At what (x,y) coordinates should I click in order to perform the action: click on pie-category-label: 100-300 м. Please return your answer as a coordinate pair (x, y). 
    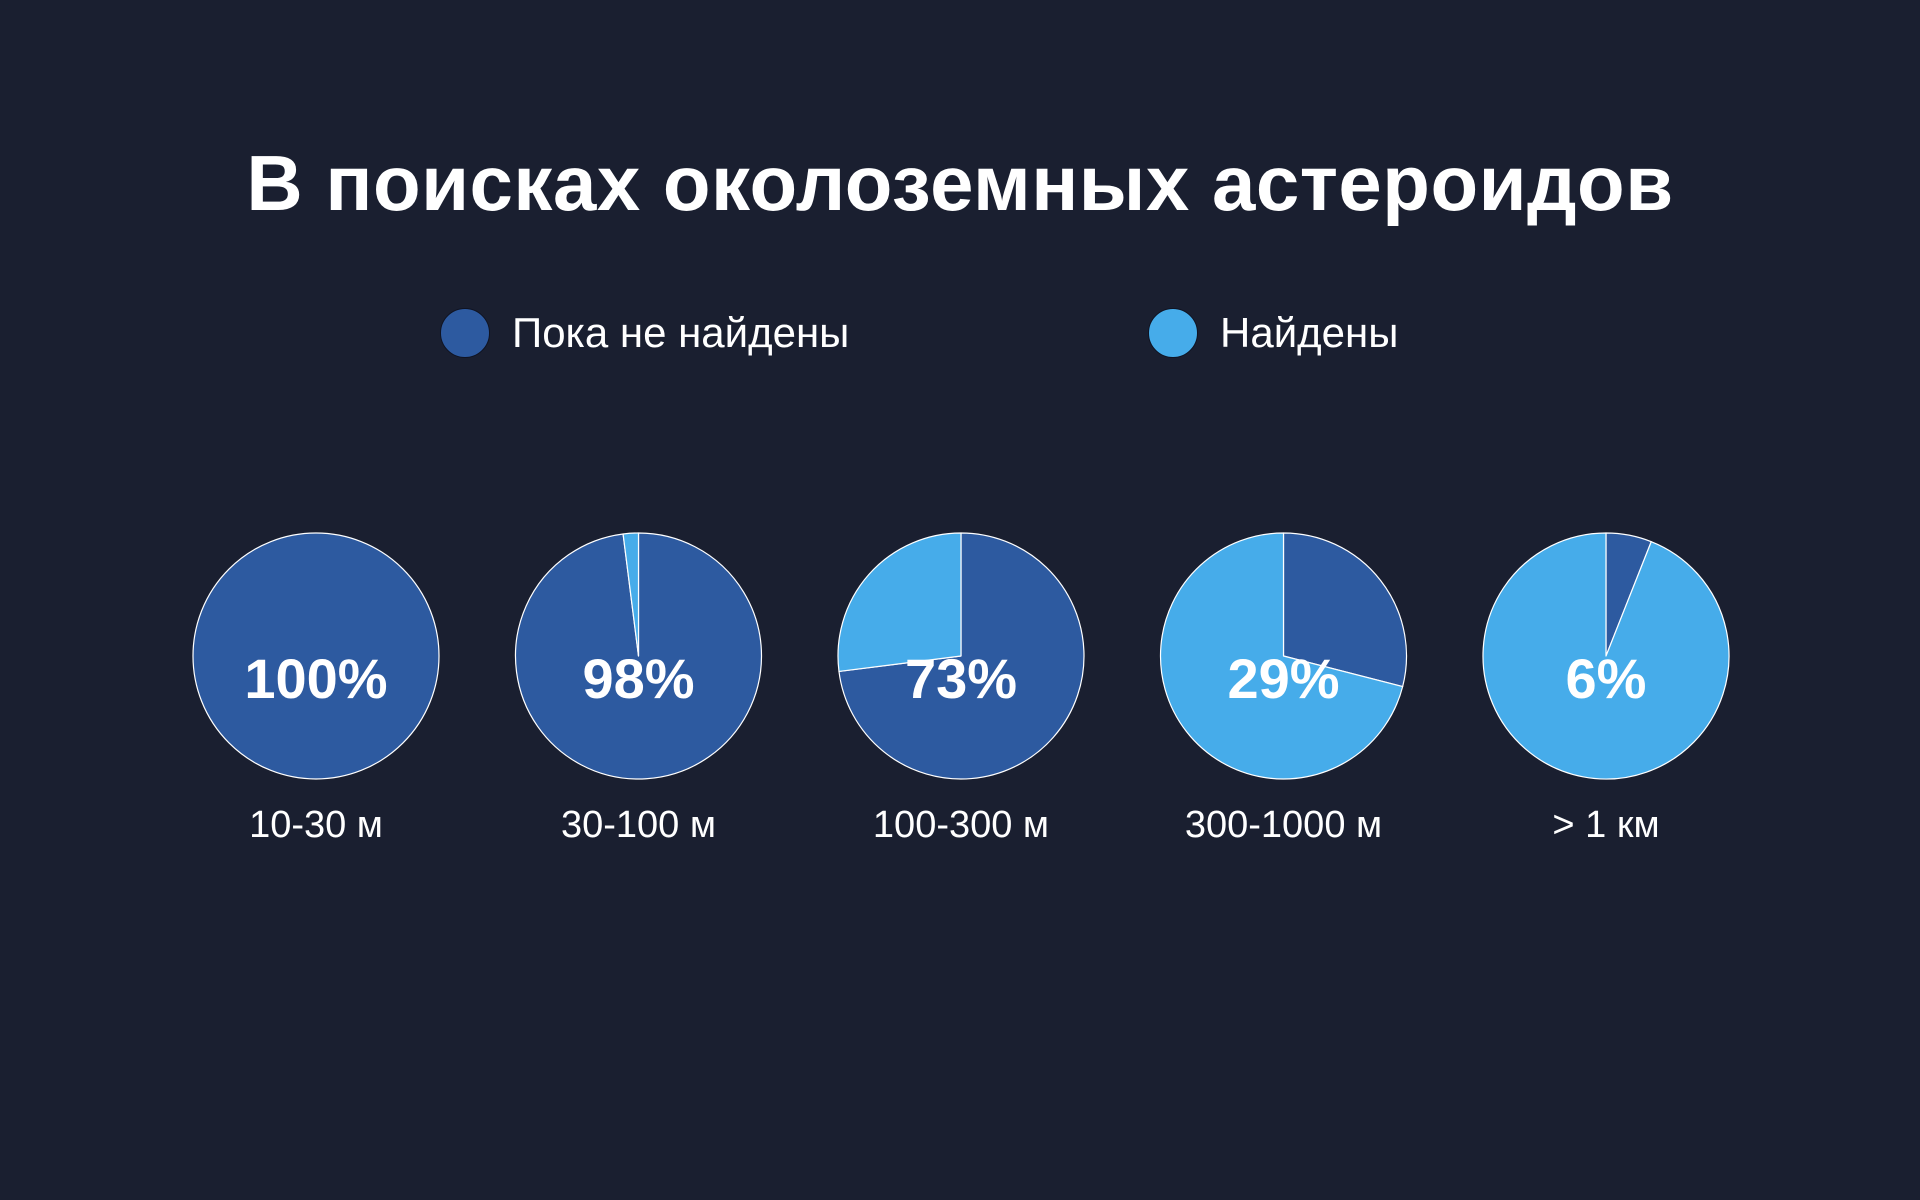
    Looking at the image, I should click on (961, 825).